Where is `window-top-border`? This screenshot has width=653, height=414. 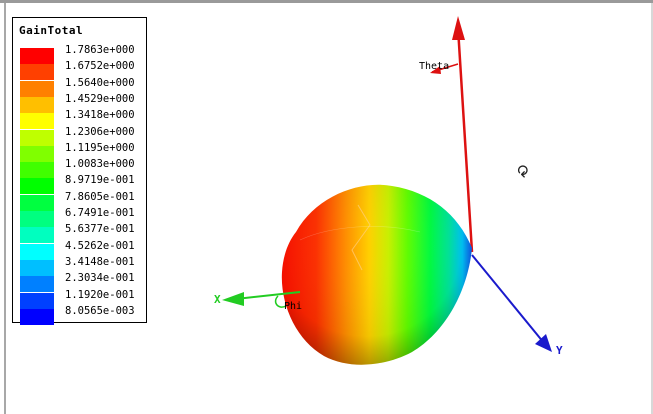 window-top-border is located at coordinates (326, 1).